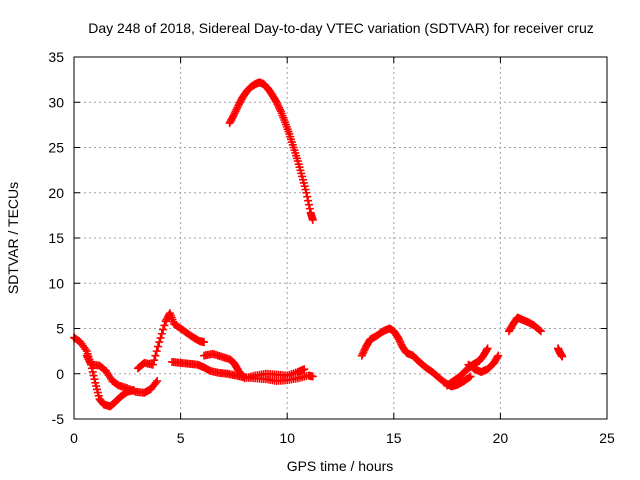 The width and height of the screenshot is (640, 480). Describe the element at coordinates (56, 102) in the screenshot. I see `y-tick-label: 30` at that location.